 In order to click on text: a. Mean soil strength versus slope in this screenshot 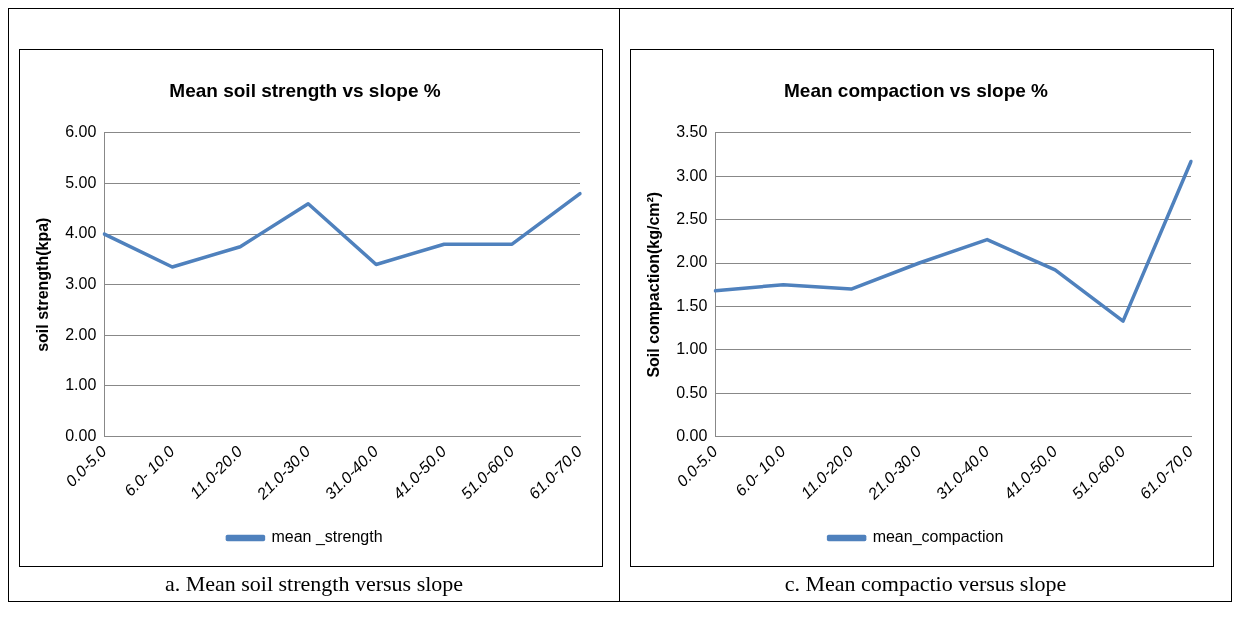, I will do `click(314, 584)`.